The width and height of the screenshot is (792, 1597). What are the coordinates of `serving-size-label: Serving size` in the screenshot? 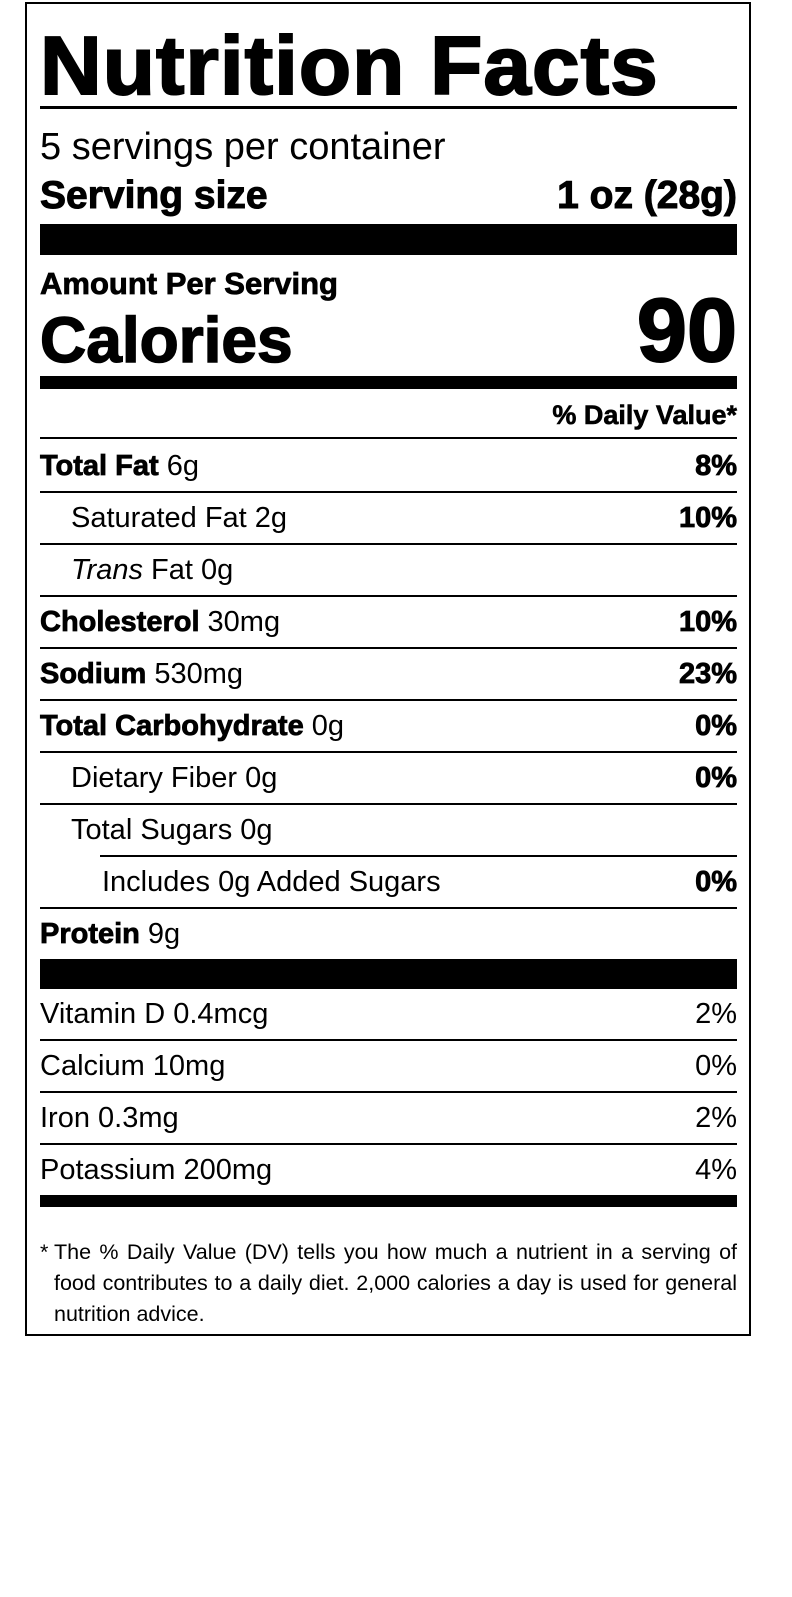 It's located at (154, 196).